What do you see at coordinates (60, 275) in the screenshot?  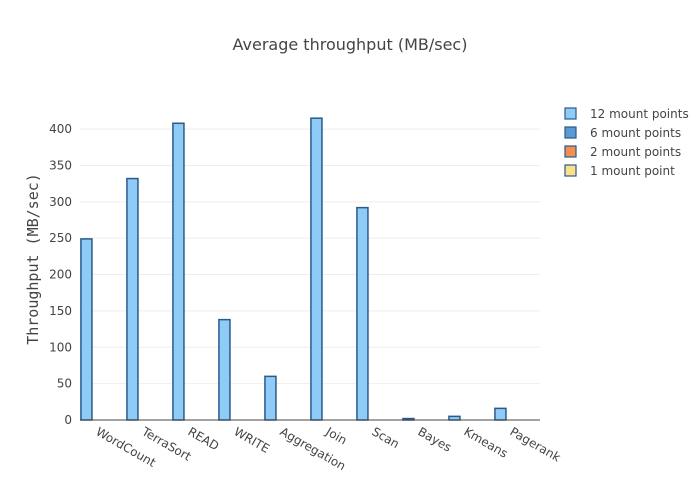 I see `y-tick-label: 200` at bounding box center [60, 275].